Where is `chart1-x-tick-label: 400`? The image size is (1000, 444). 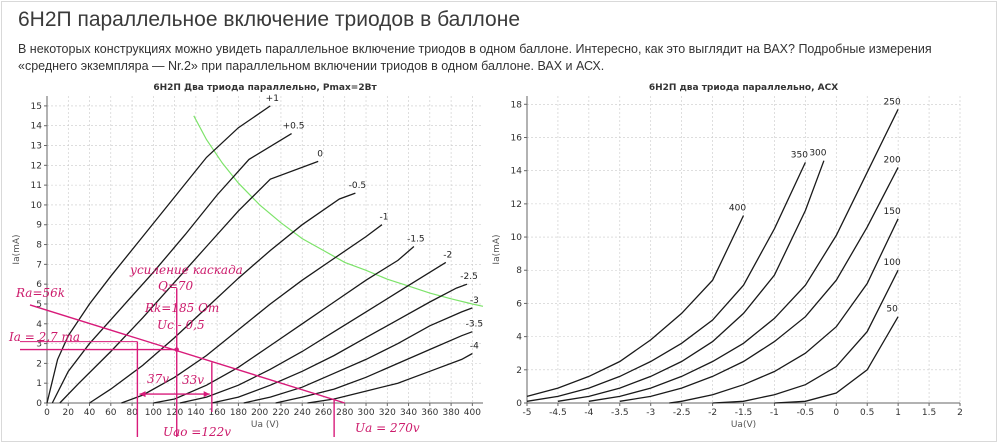 chart1-x-tick-label: 400 is located at coordinates (472, 413).